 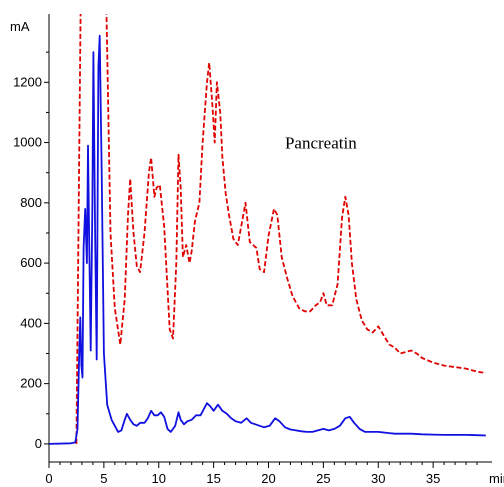 I want to click on y-axis-unit-label: mA, so click(x=20, y=26).